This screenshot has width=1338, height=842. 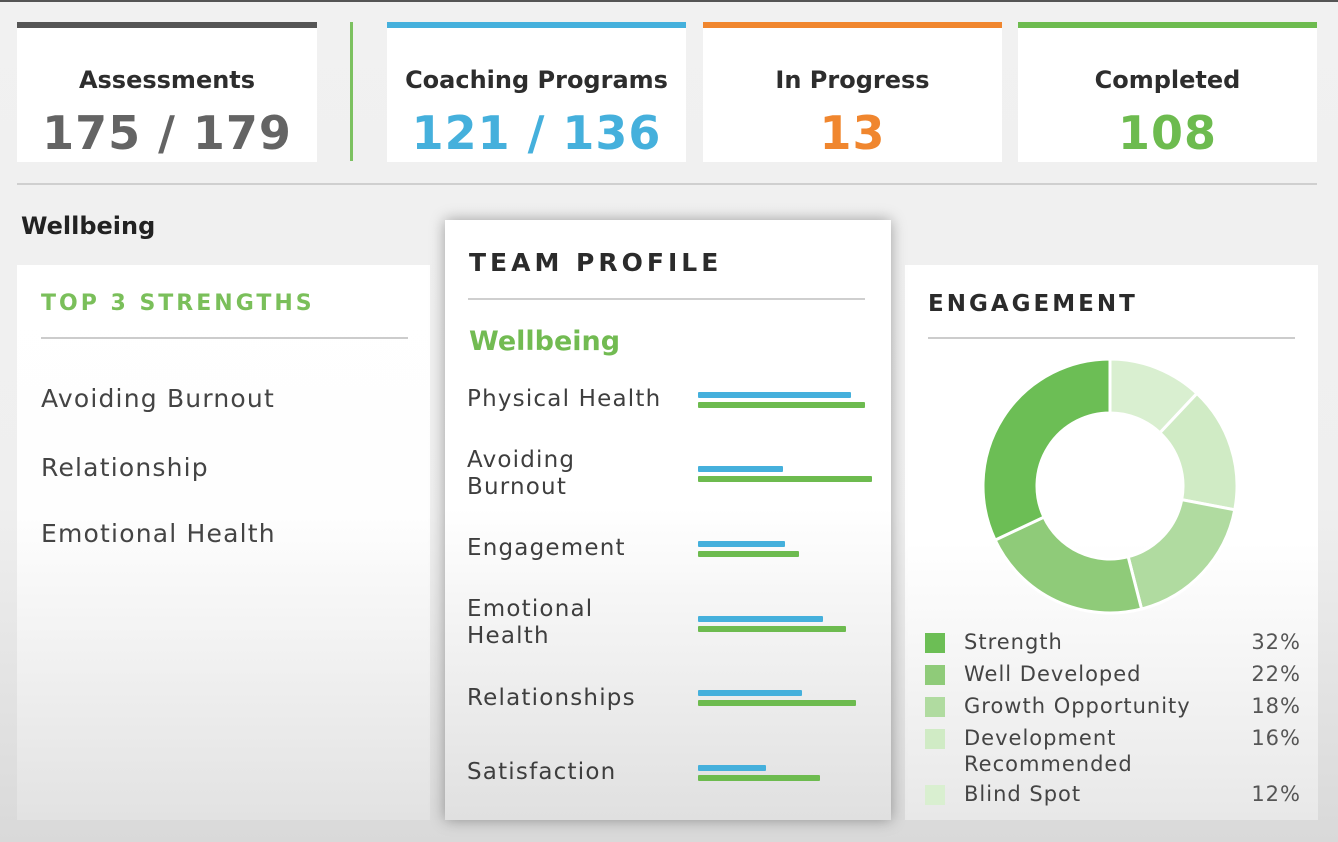 I want to click on legend-label: Blind Spot, so click(x=1023, y=794).